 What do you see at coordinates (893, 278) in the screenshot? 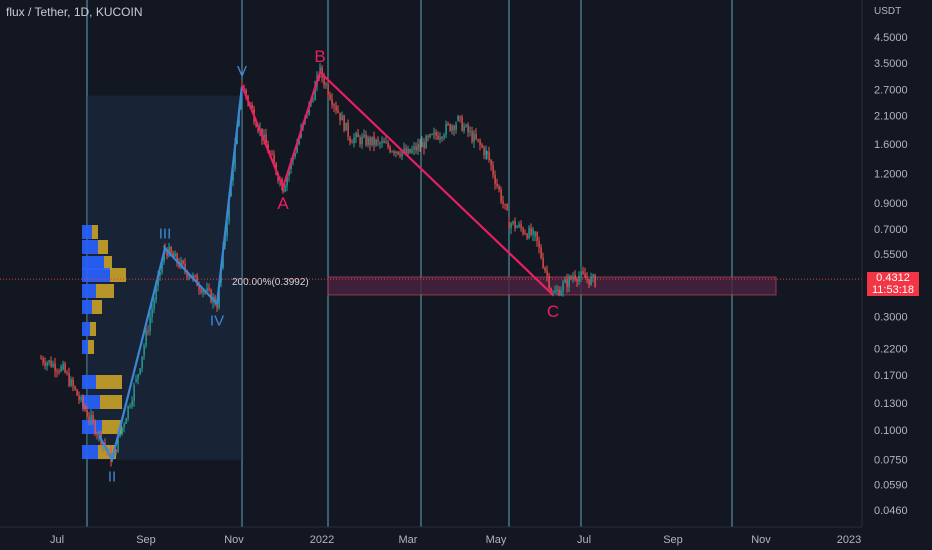
I see `last-price-badge: 0.4312` at bounding box center [893, 278].